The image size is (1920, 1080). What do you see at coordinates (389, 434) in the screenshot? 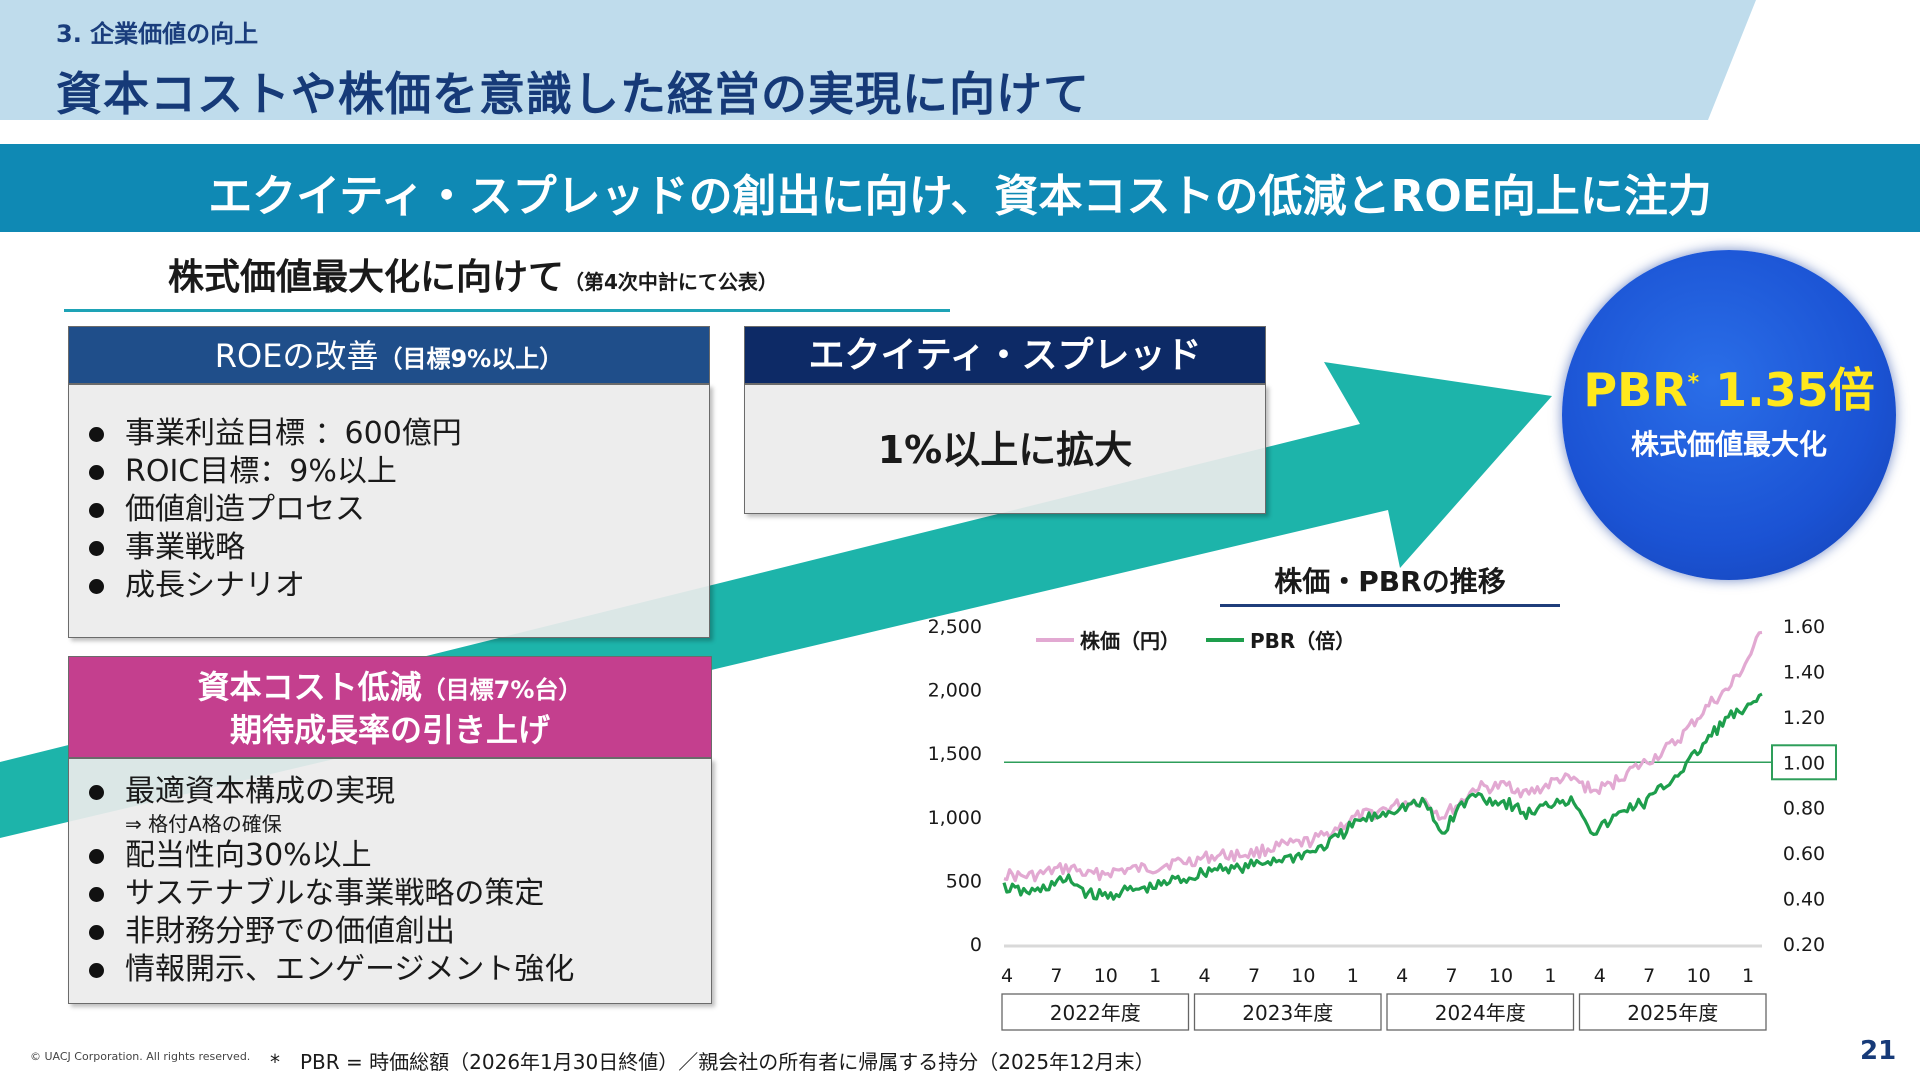
I see `list-item: 事業利益目標 ：600億円` at bounding box center [389, 434].